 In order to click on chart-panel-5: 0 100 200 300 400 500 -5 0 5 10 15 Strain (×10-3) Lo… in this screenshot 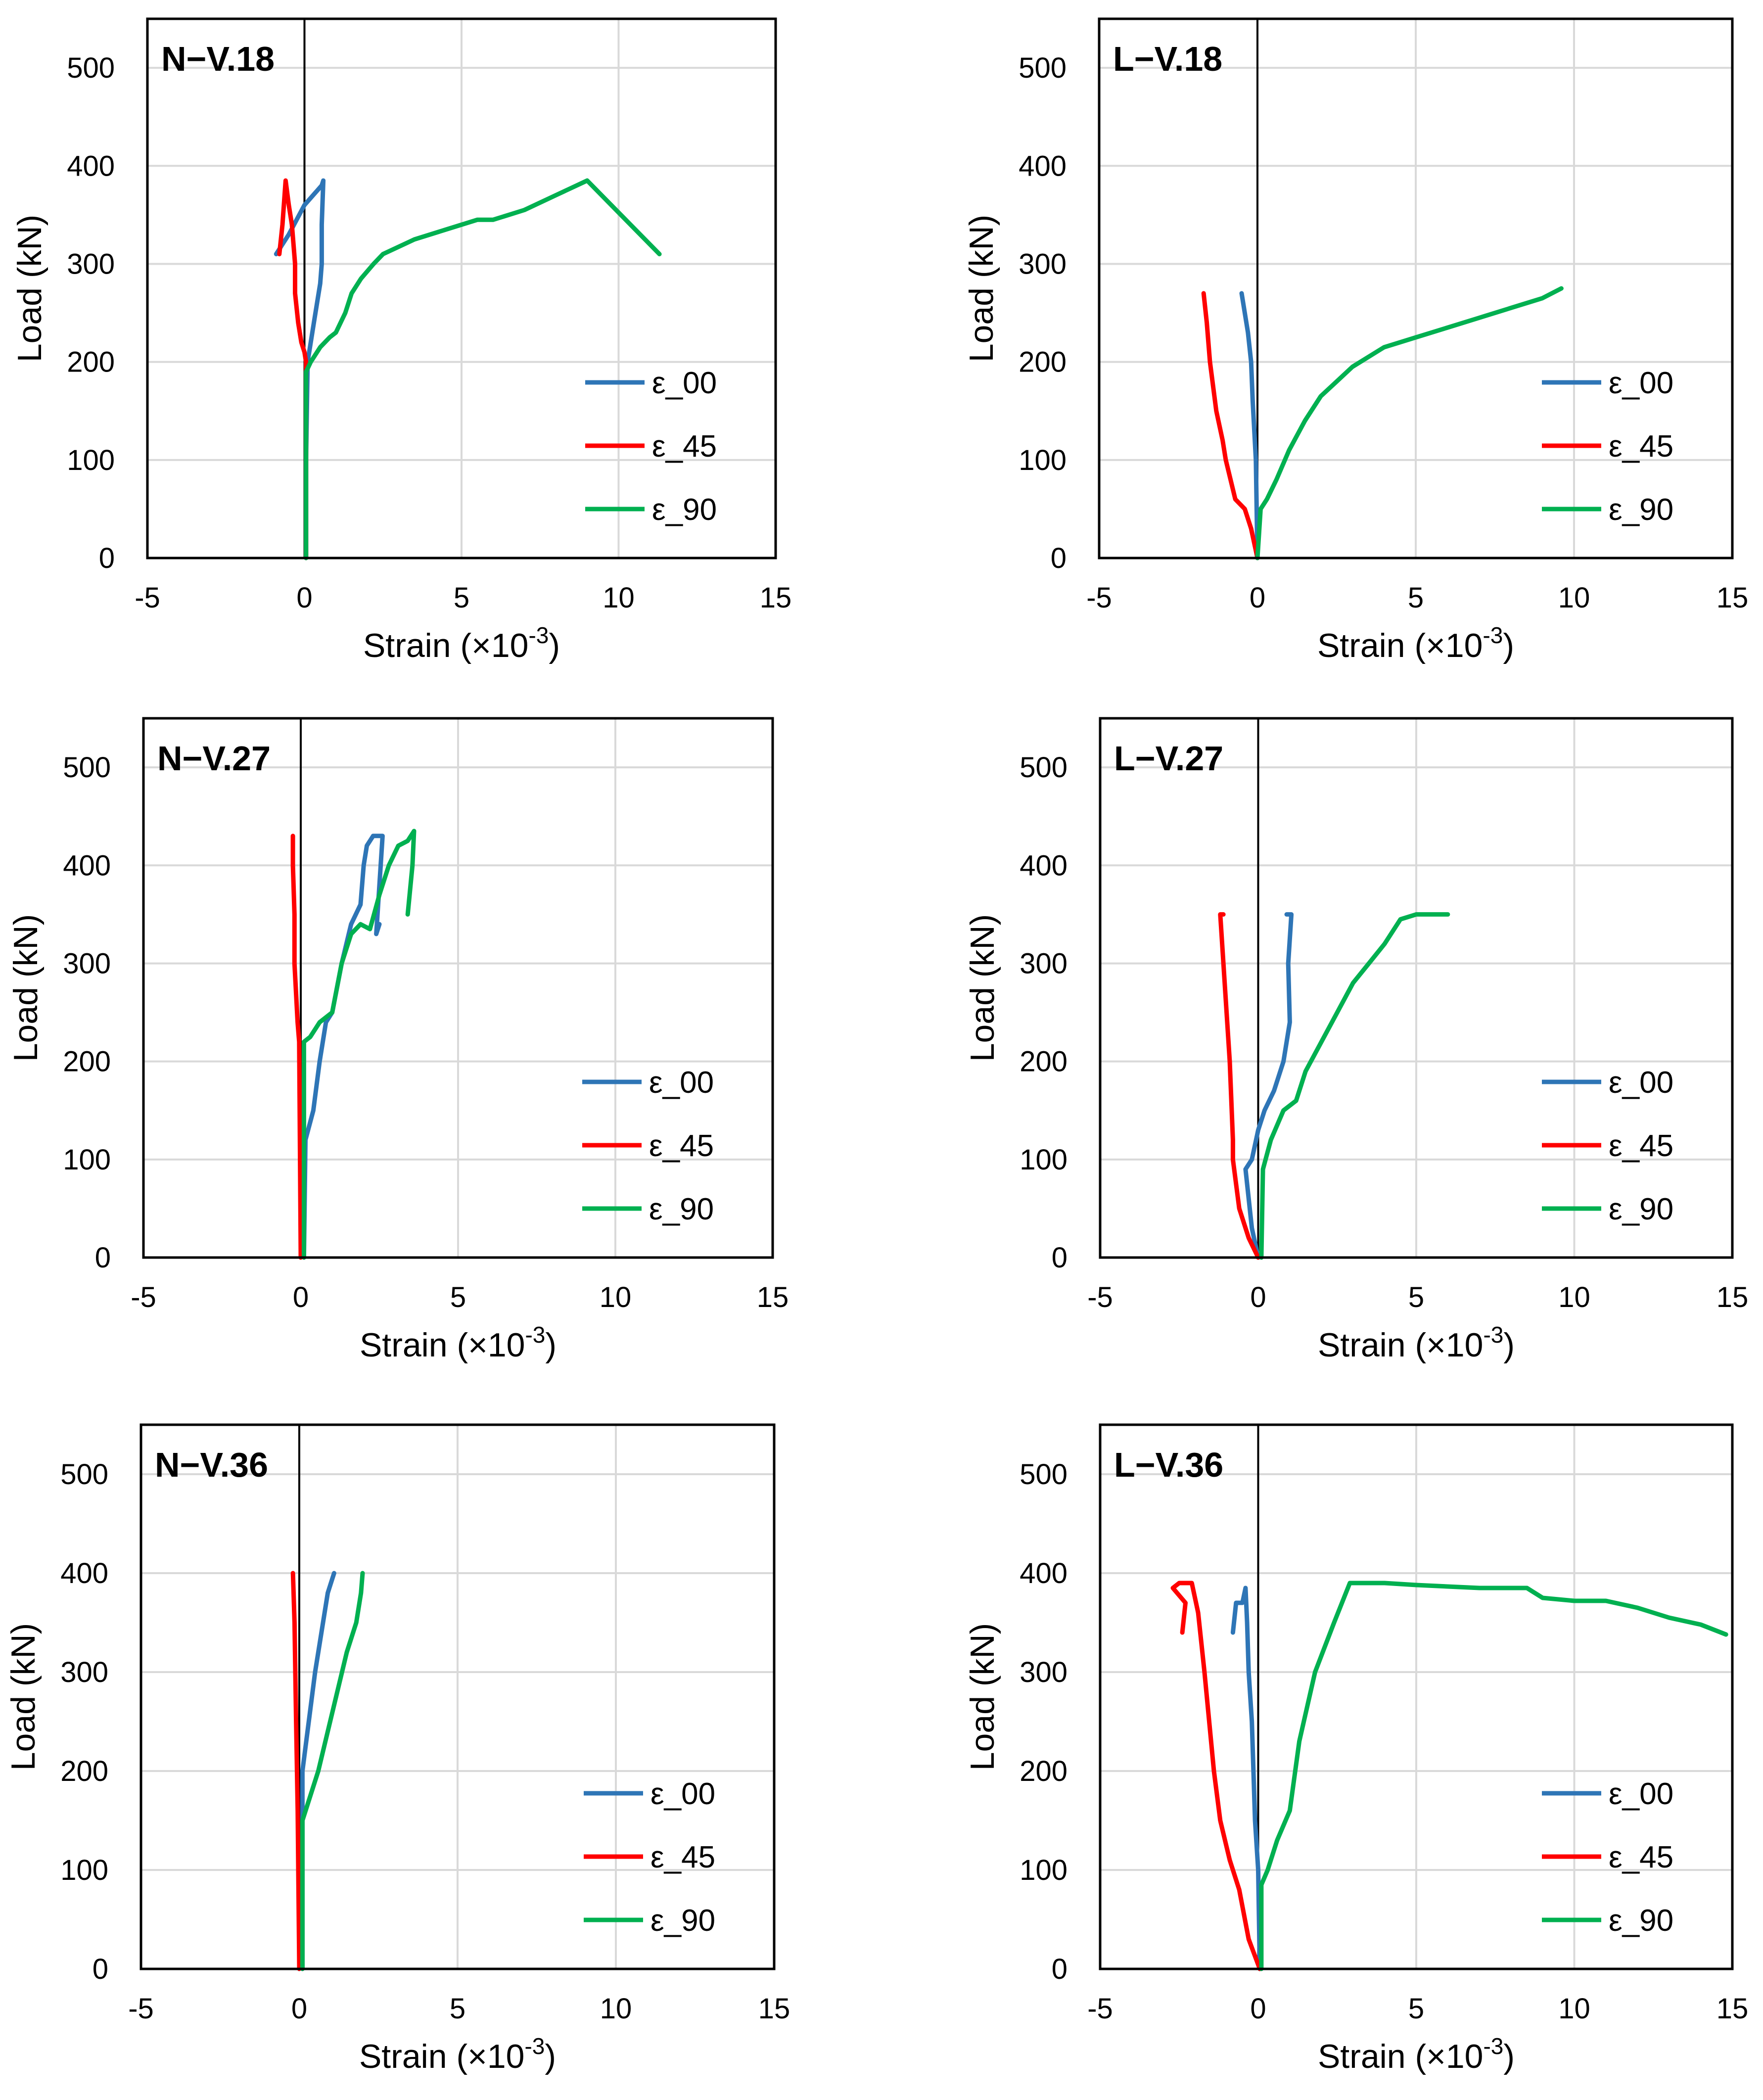, I will do `click(397, 1749)`.